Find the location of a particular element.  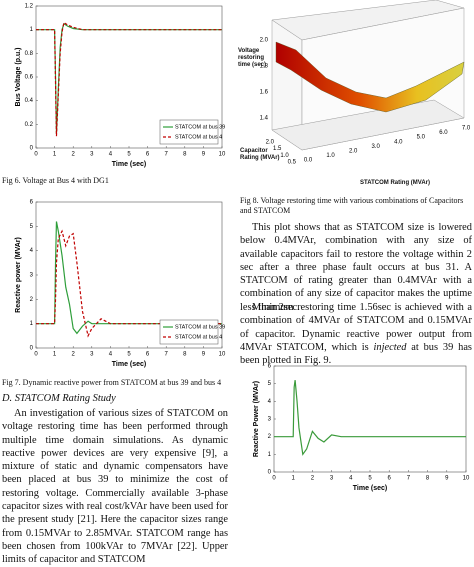

y-tick-label: 0.4 is located at coordinates (29, 101).